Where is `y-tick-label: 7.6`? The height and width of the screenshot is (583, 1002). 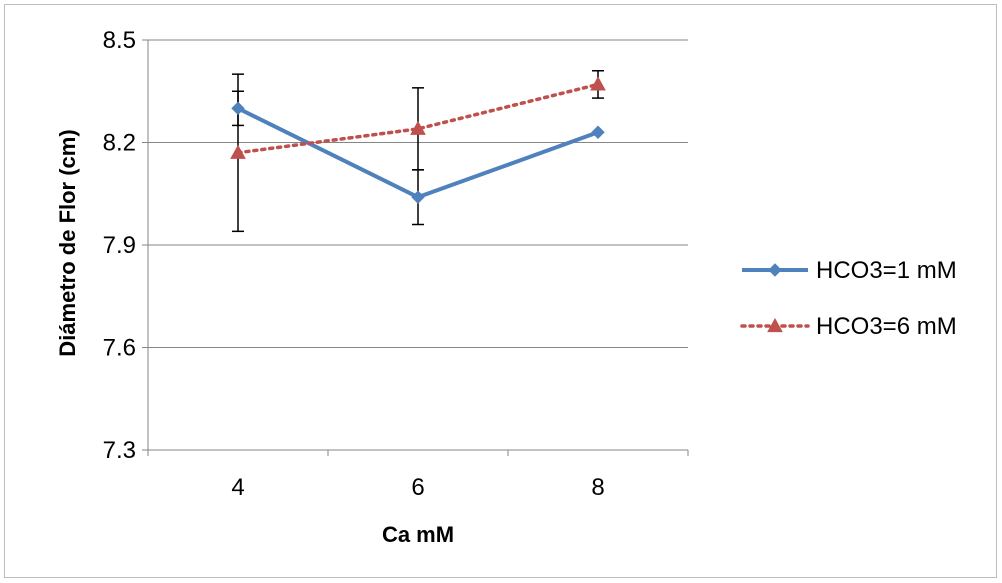
y-tick-label: 7.6 is located at coordinates (119, 348).